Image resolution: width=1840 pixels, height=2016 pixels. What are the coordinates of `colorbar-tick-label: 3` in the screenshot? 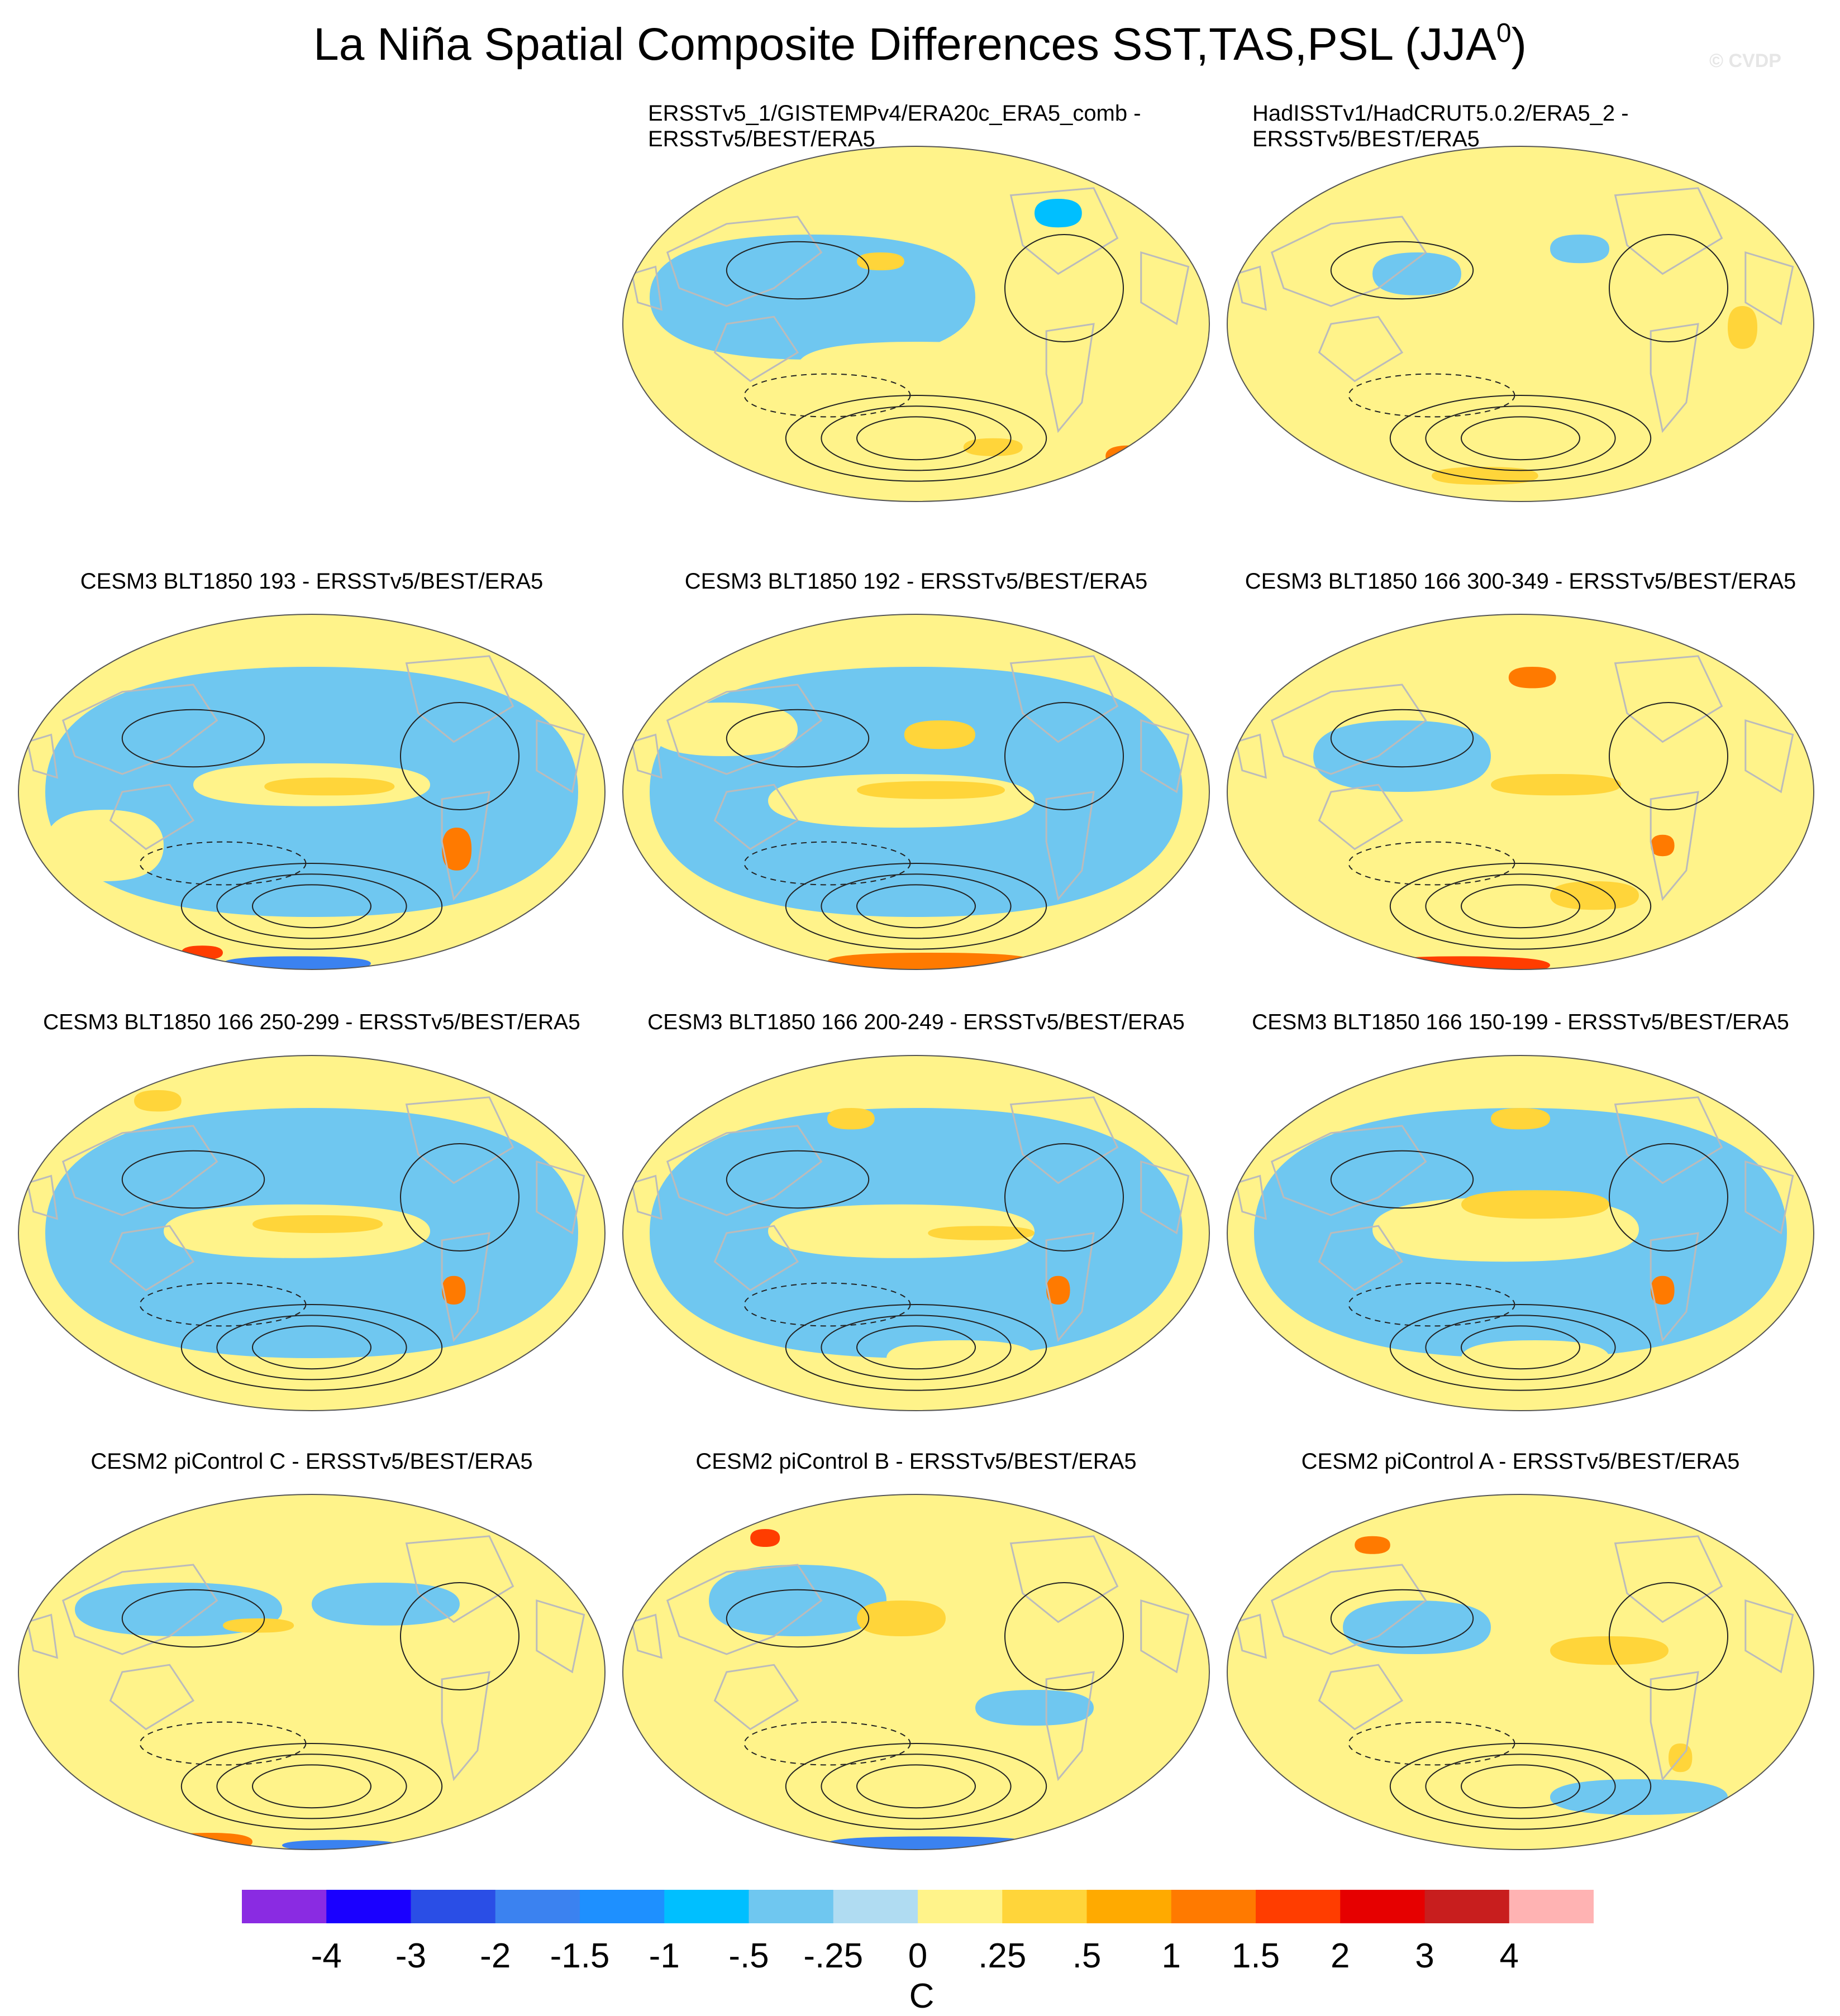 It's located at (1424, 1956).